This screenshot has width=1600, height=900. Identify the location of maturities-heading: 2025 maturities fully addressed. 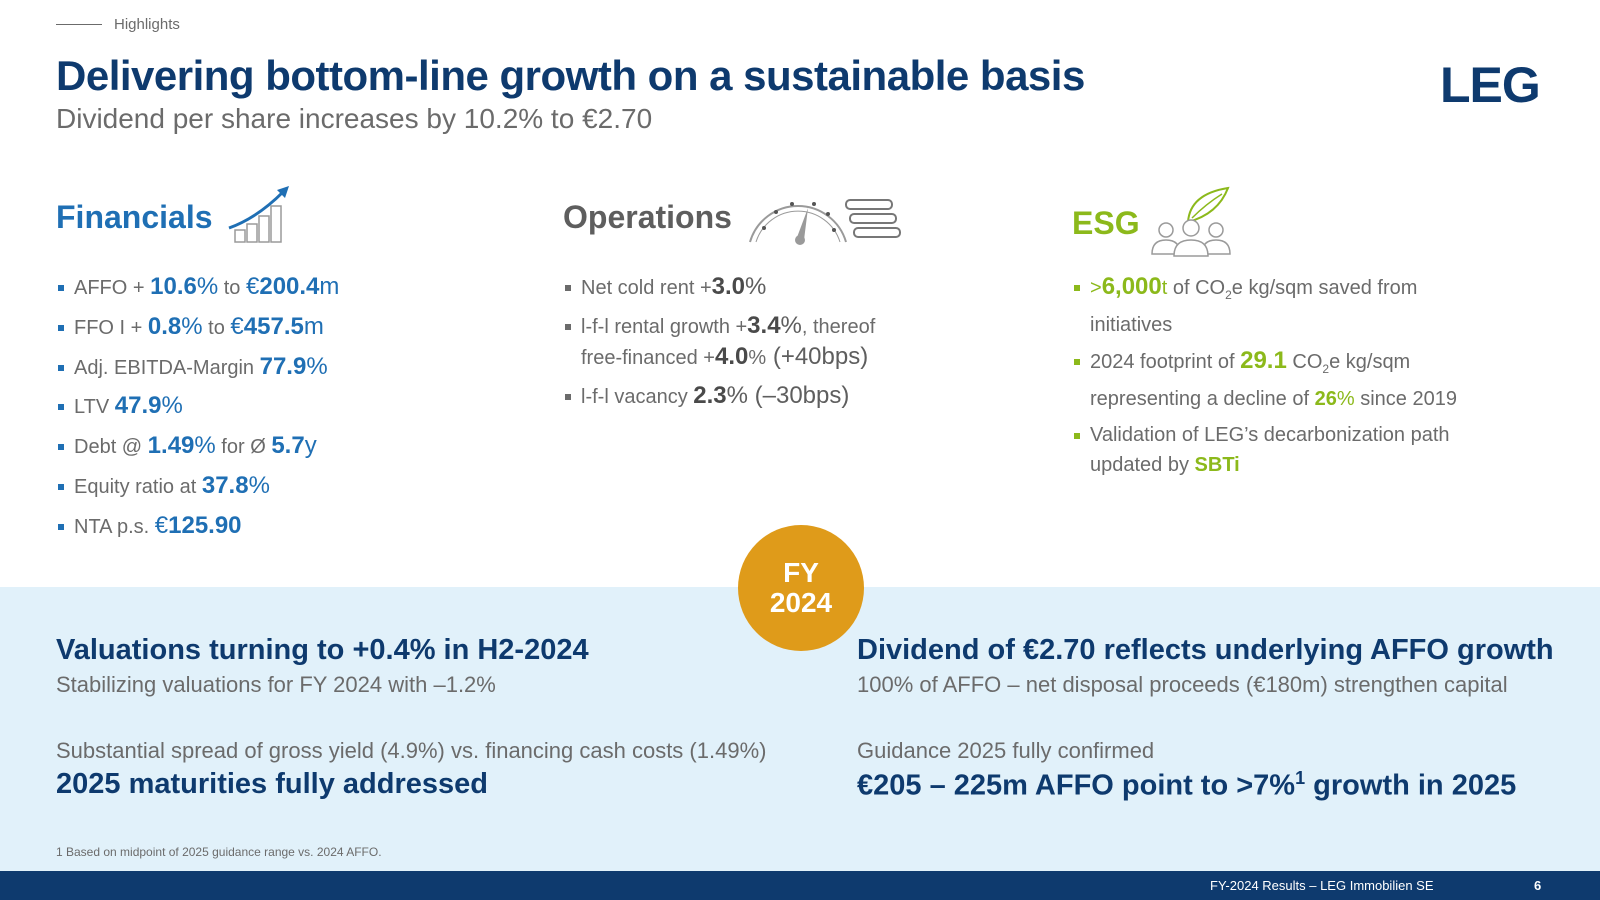
(272, 784).